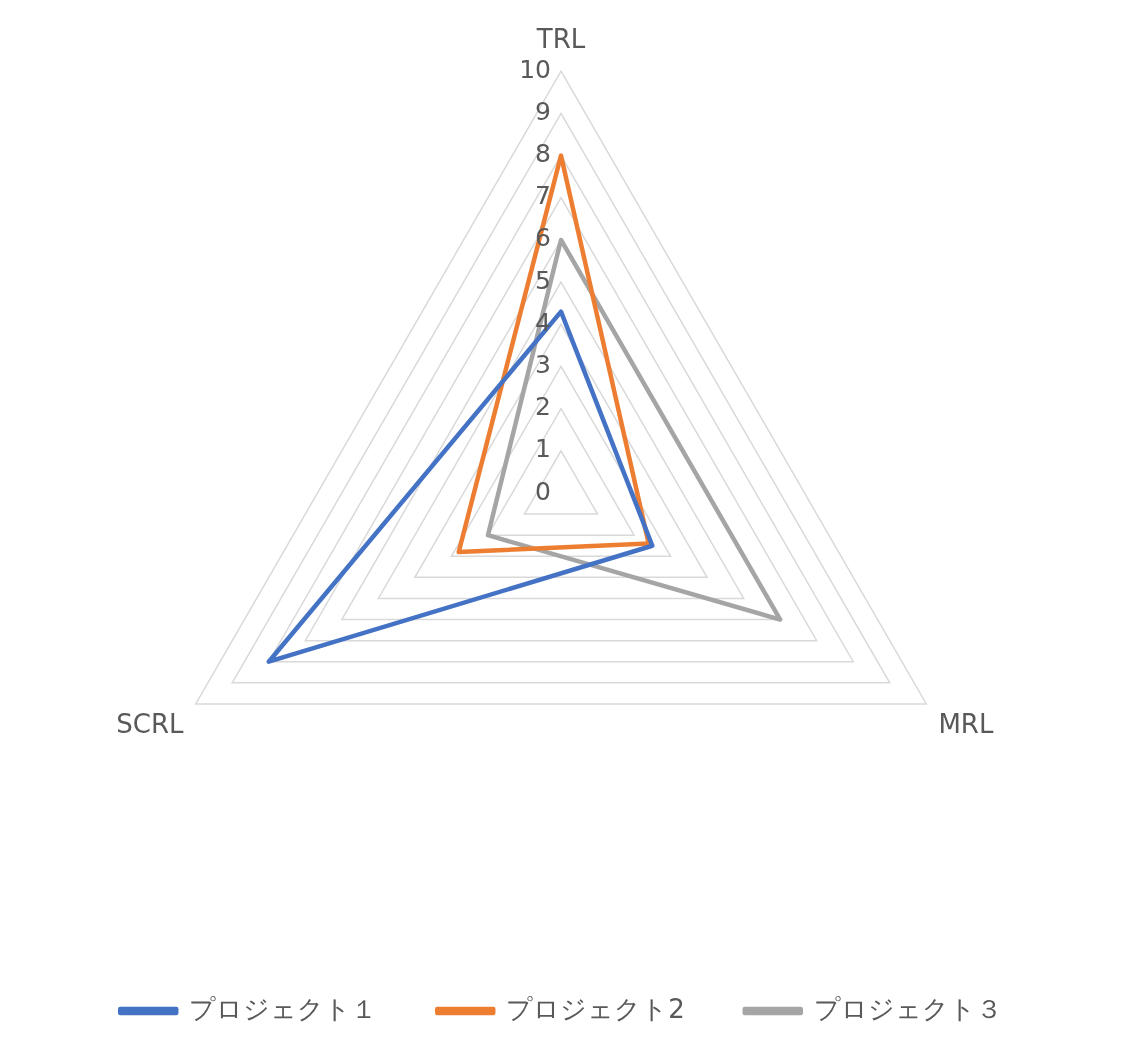  Describe the element at coordinates (543, 449) in the screenshot. I see `y-tick-label: 1` at that location.